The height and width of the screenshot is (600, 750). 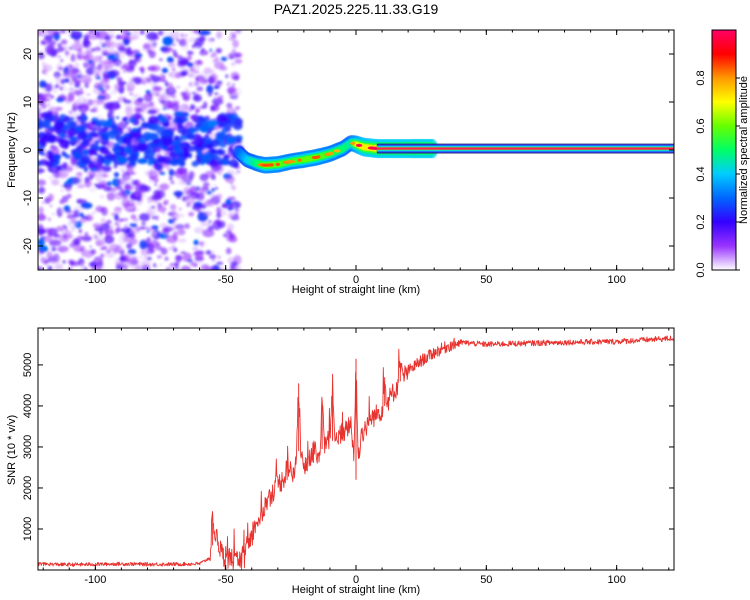 I want to click on snr-y-tick-label: 4000, so click(x=28, y=406).